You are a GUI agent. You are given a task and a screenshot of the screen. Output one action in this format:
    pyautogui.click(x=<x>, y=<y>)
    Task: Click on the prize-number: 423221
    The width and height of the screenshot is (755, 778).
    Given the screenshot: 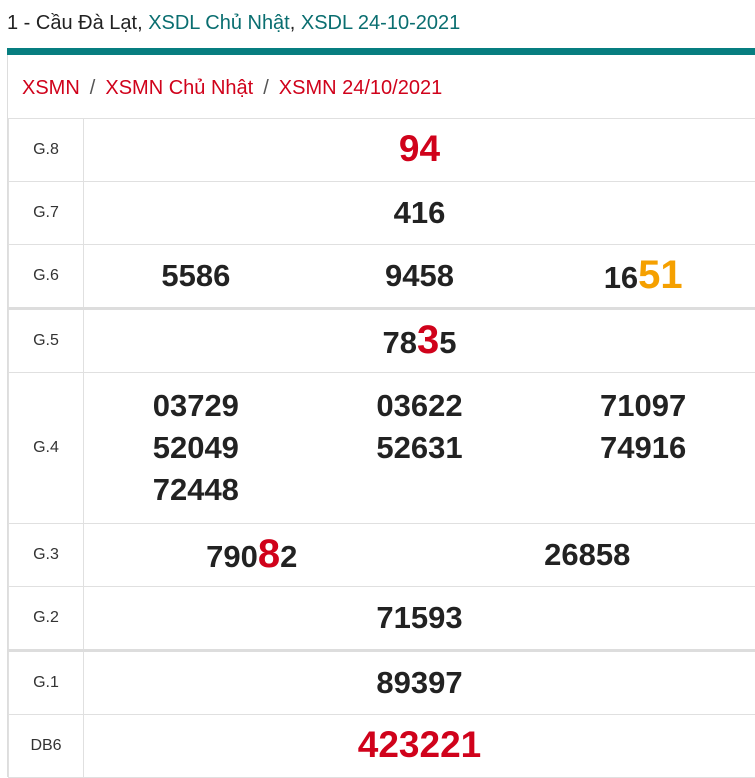 What is the action you would take?
    pyautogui.click(x=419, y=746)
    